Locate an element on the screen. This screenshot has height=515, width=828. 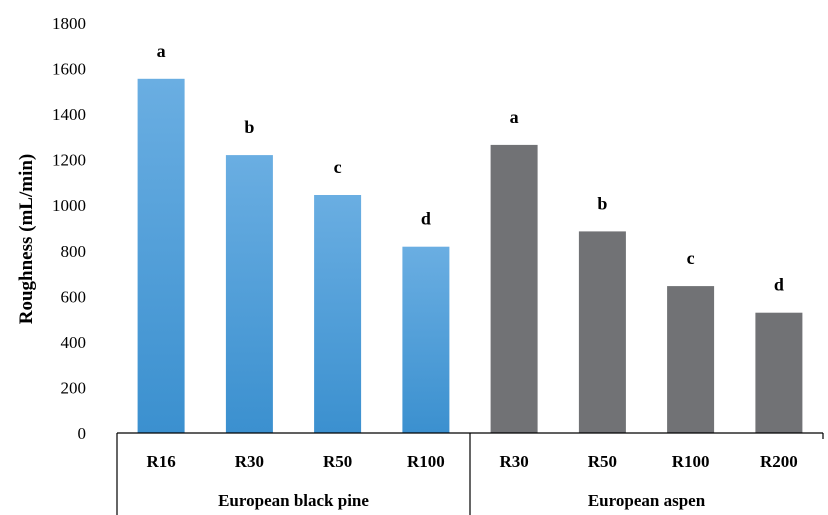
group-label: European black pine is located at coordinates (293, 500).